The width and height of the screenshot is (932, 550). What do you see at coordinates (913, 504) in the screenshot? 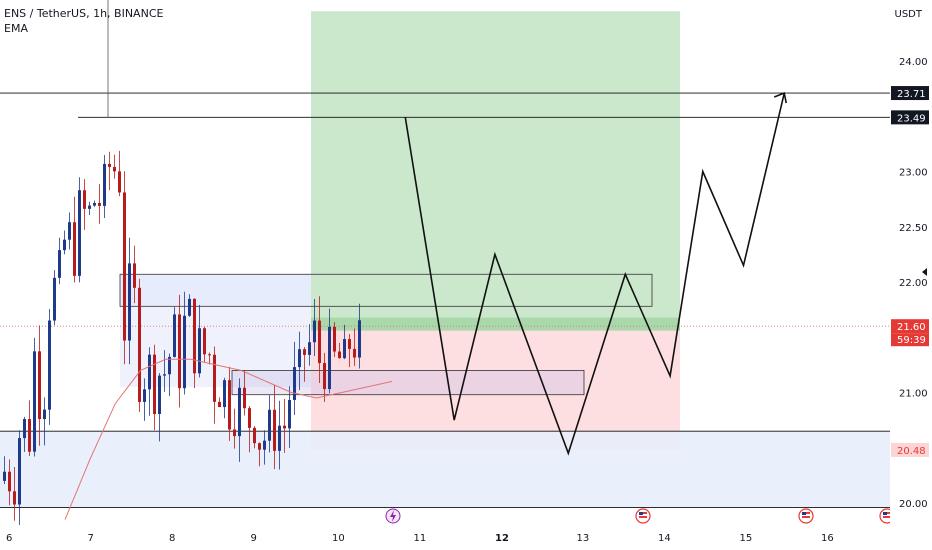
I see `price-tick-label: 20.00` at bounding box center [913, 504].